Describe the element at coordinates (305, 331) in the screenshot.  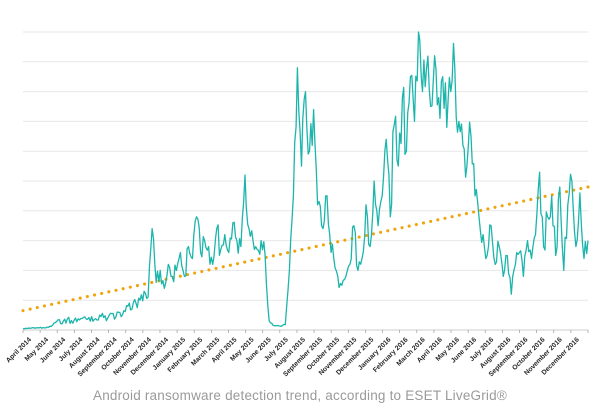
I see `x-axis` at that location.